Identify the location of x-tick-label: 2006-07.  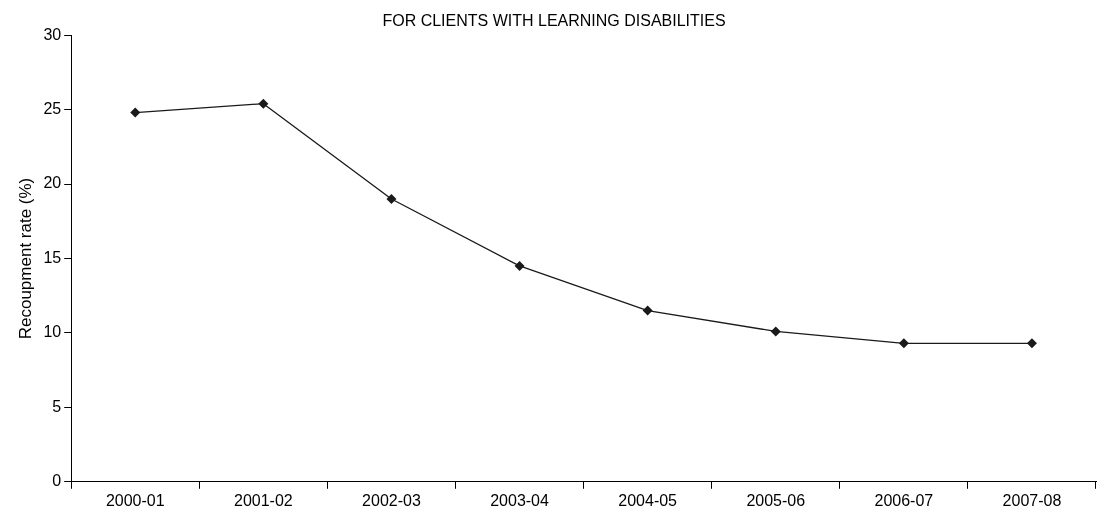
(904, 500).